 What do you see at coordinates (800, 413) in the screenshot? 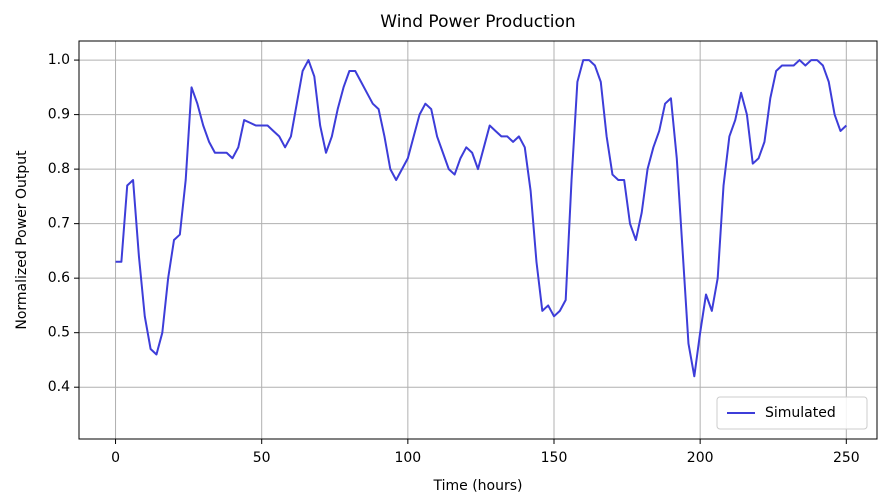
I see `legend-label: Simulated` at bounding box center [800, 413].